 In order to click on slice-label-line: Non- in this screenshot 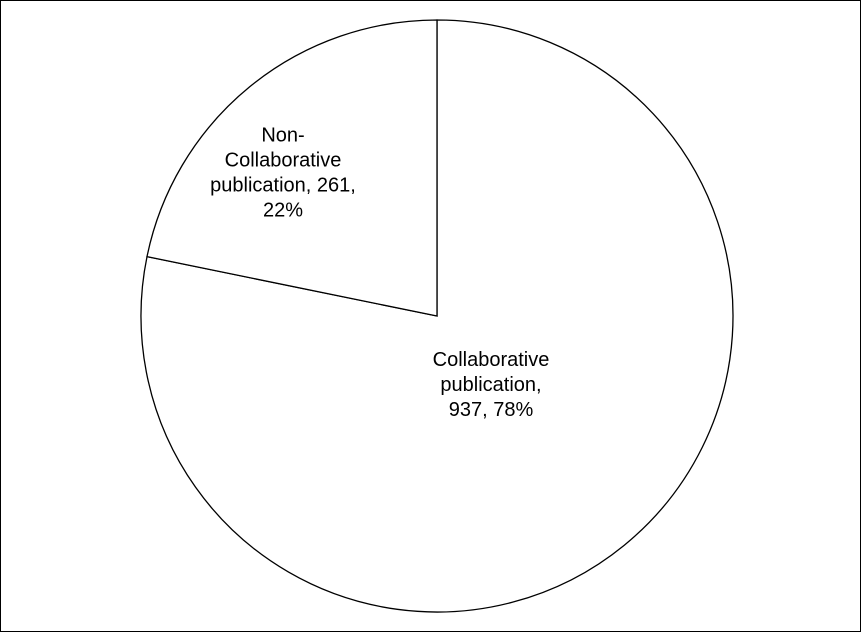, I will do `click(282, 136)`.